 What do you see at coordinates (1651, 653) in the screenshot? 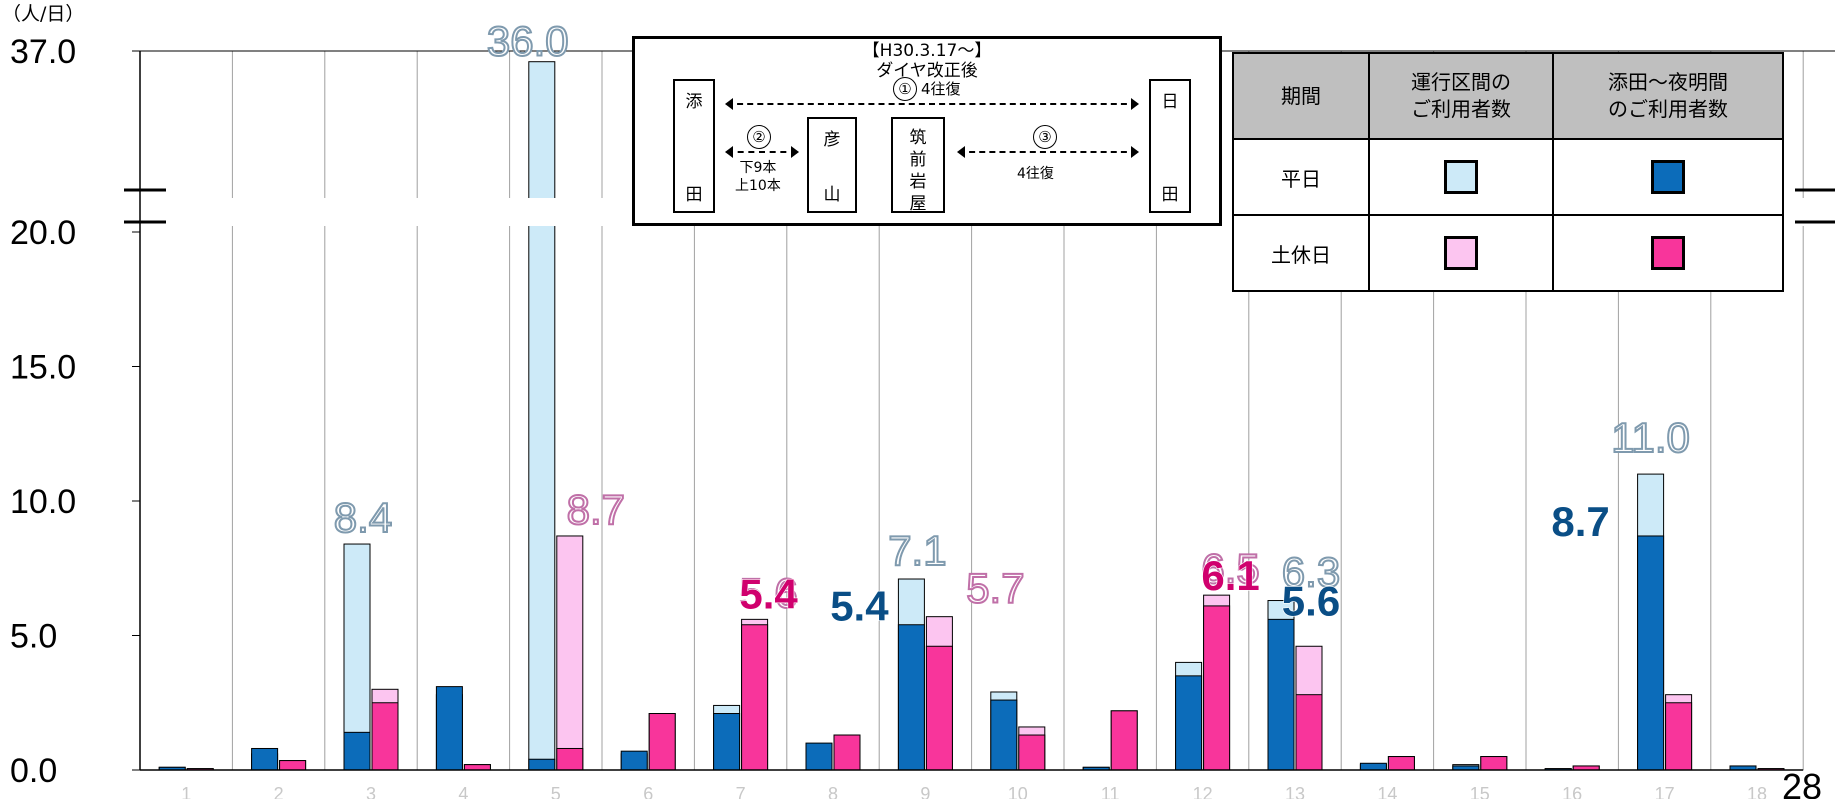
I see `bar-s1-c17` at bounding box center [1651, 653].